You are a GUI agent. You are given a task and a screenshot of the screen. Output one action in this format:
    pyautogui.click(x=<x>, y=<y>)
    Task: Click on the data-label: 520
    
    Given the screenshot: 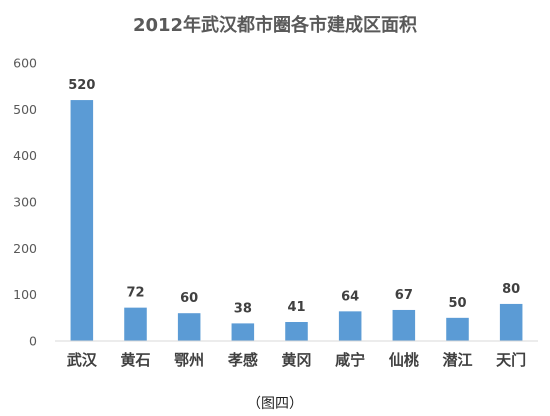 What is the action you would take?
    pyautogui.click(x=81, y=85)
    